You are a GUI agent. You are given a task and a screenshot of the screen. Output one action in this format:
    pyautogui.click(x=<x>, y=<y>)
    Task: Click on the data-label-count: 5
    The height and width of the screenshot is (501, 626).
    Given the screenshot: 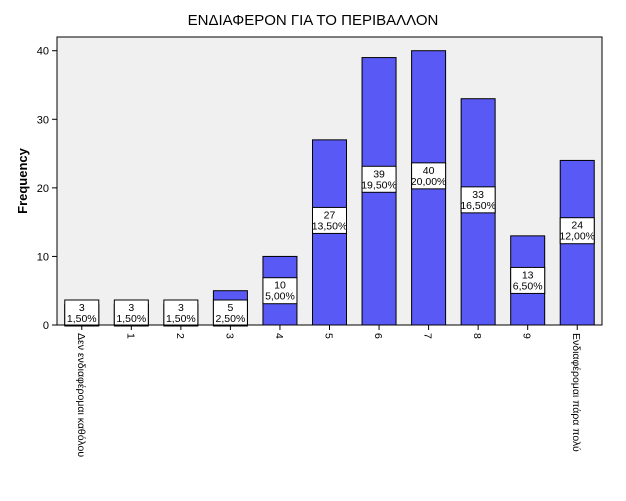 What is the action you would take?
    pyautogui.click(x=230, y=308)
    